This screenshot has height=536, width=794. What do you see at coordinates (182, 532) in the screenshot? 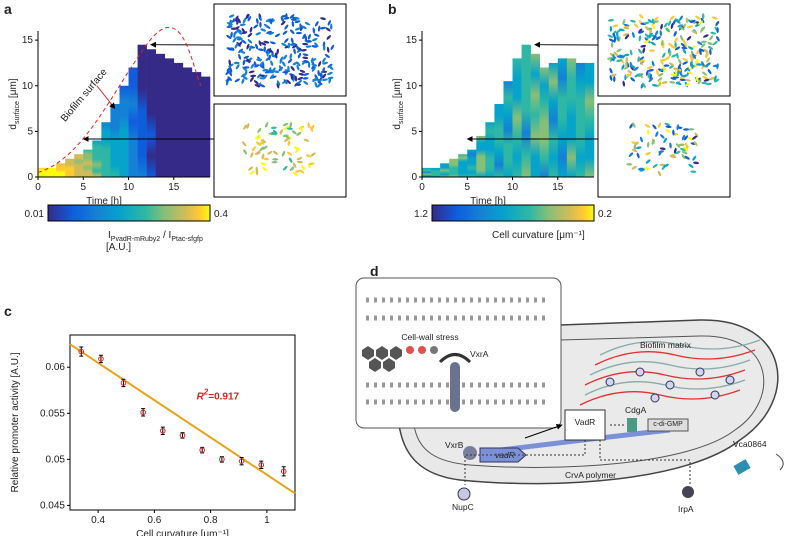
I see `x-axis-label: Cell curvature [μm⁻¹]` at bounding box center [182, 532].